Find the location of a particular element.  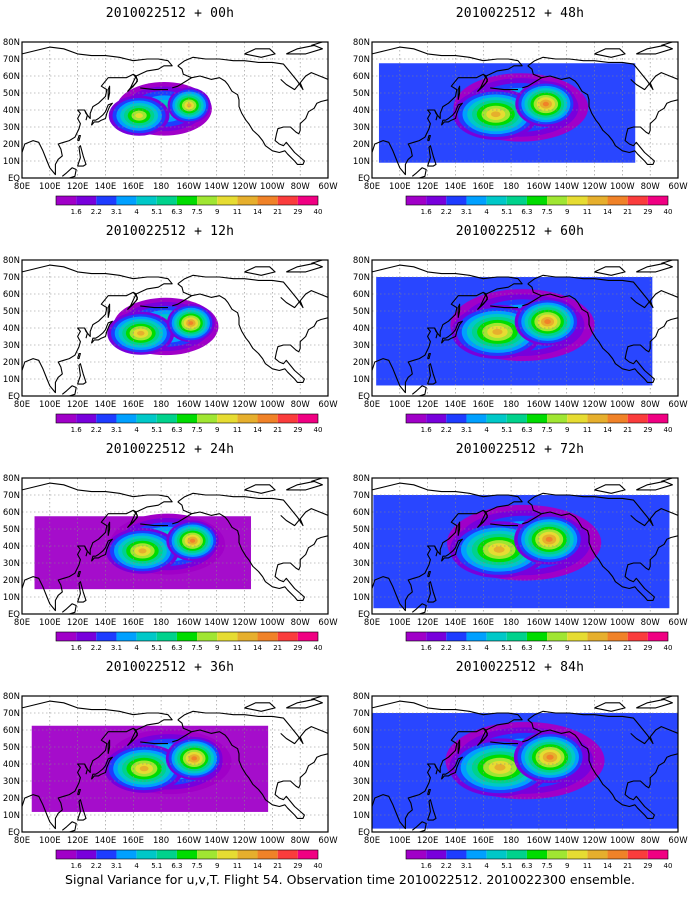

x-tick-label: 140E is located at coordinates (456, 405).